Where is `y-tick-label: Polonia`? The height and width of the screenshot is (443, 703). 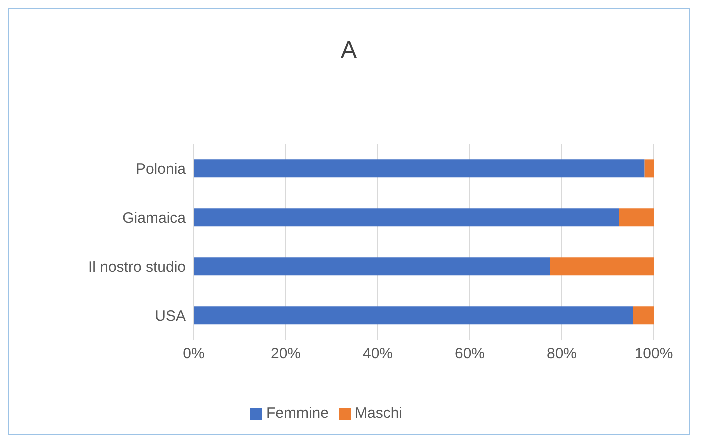 y-tick-label: Polonia is located at coordinates (161, 169).